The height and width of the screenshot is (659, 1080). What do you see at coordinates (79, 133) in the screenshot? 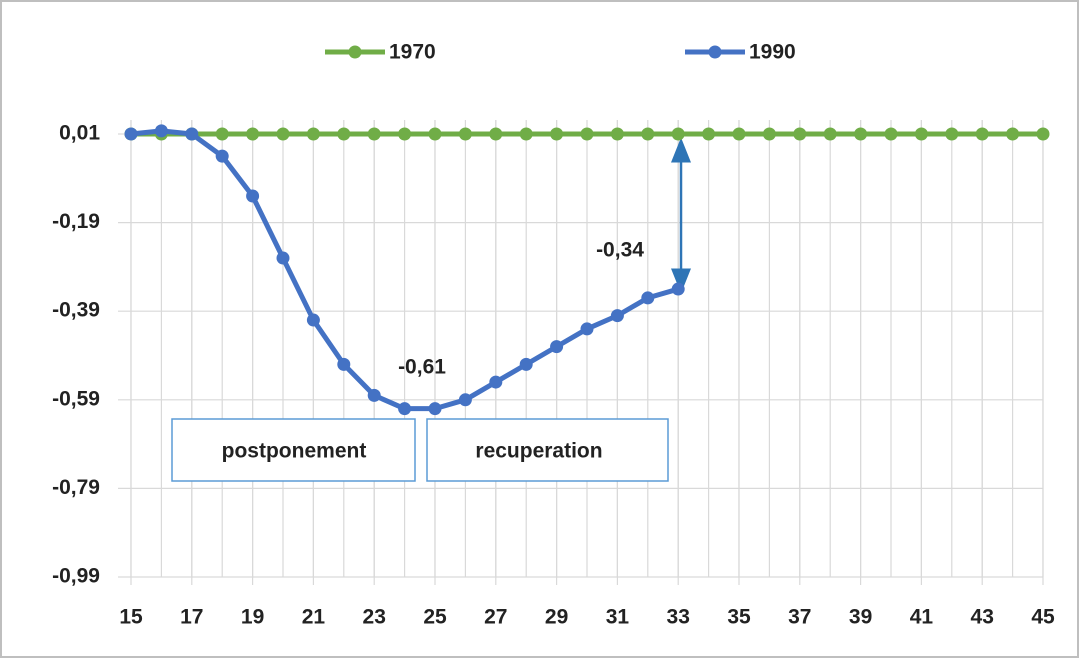
I see `y-tick-label: 0,01` at bounding box center [79, 133].